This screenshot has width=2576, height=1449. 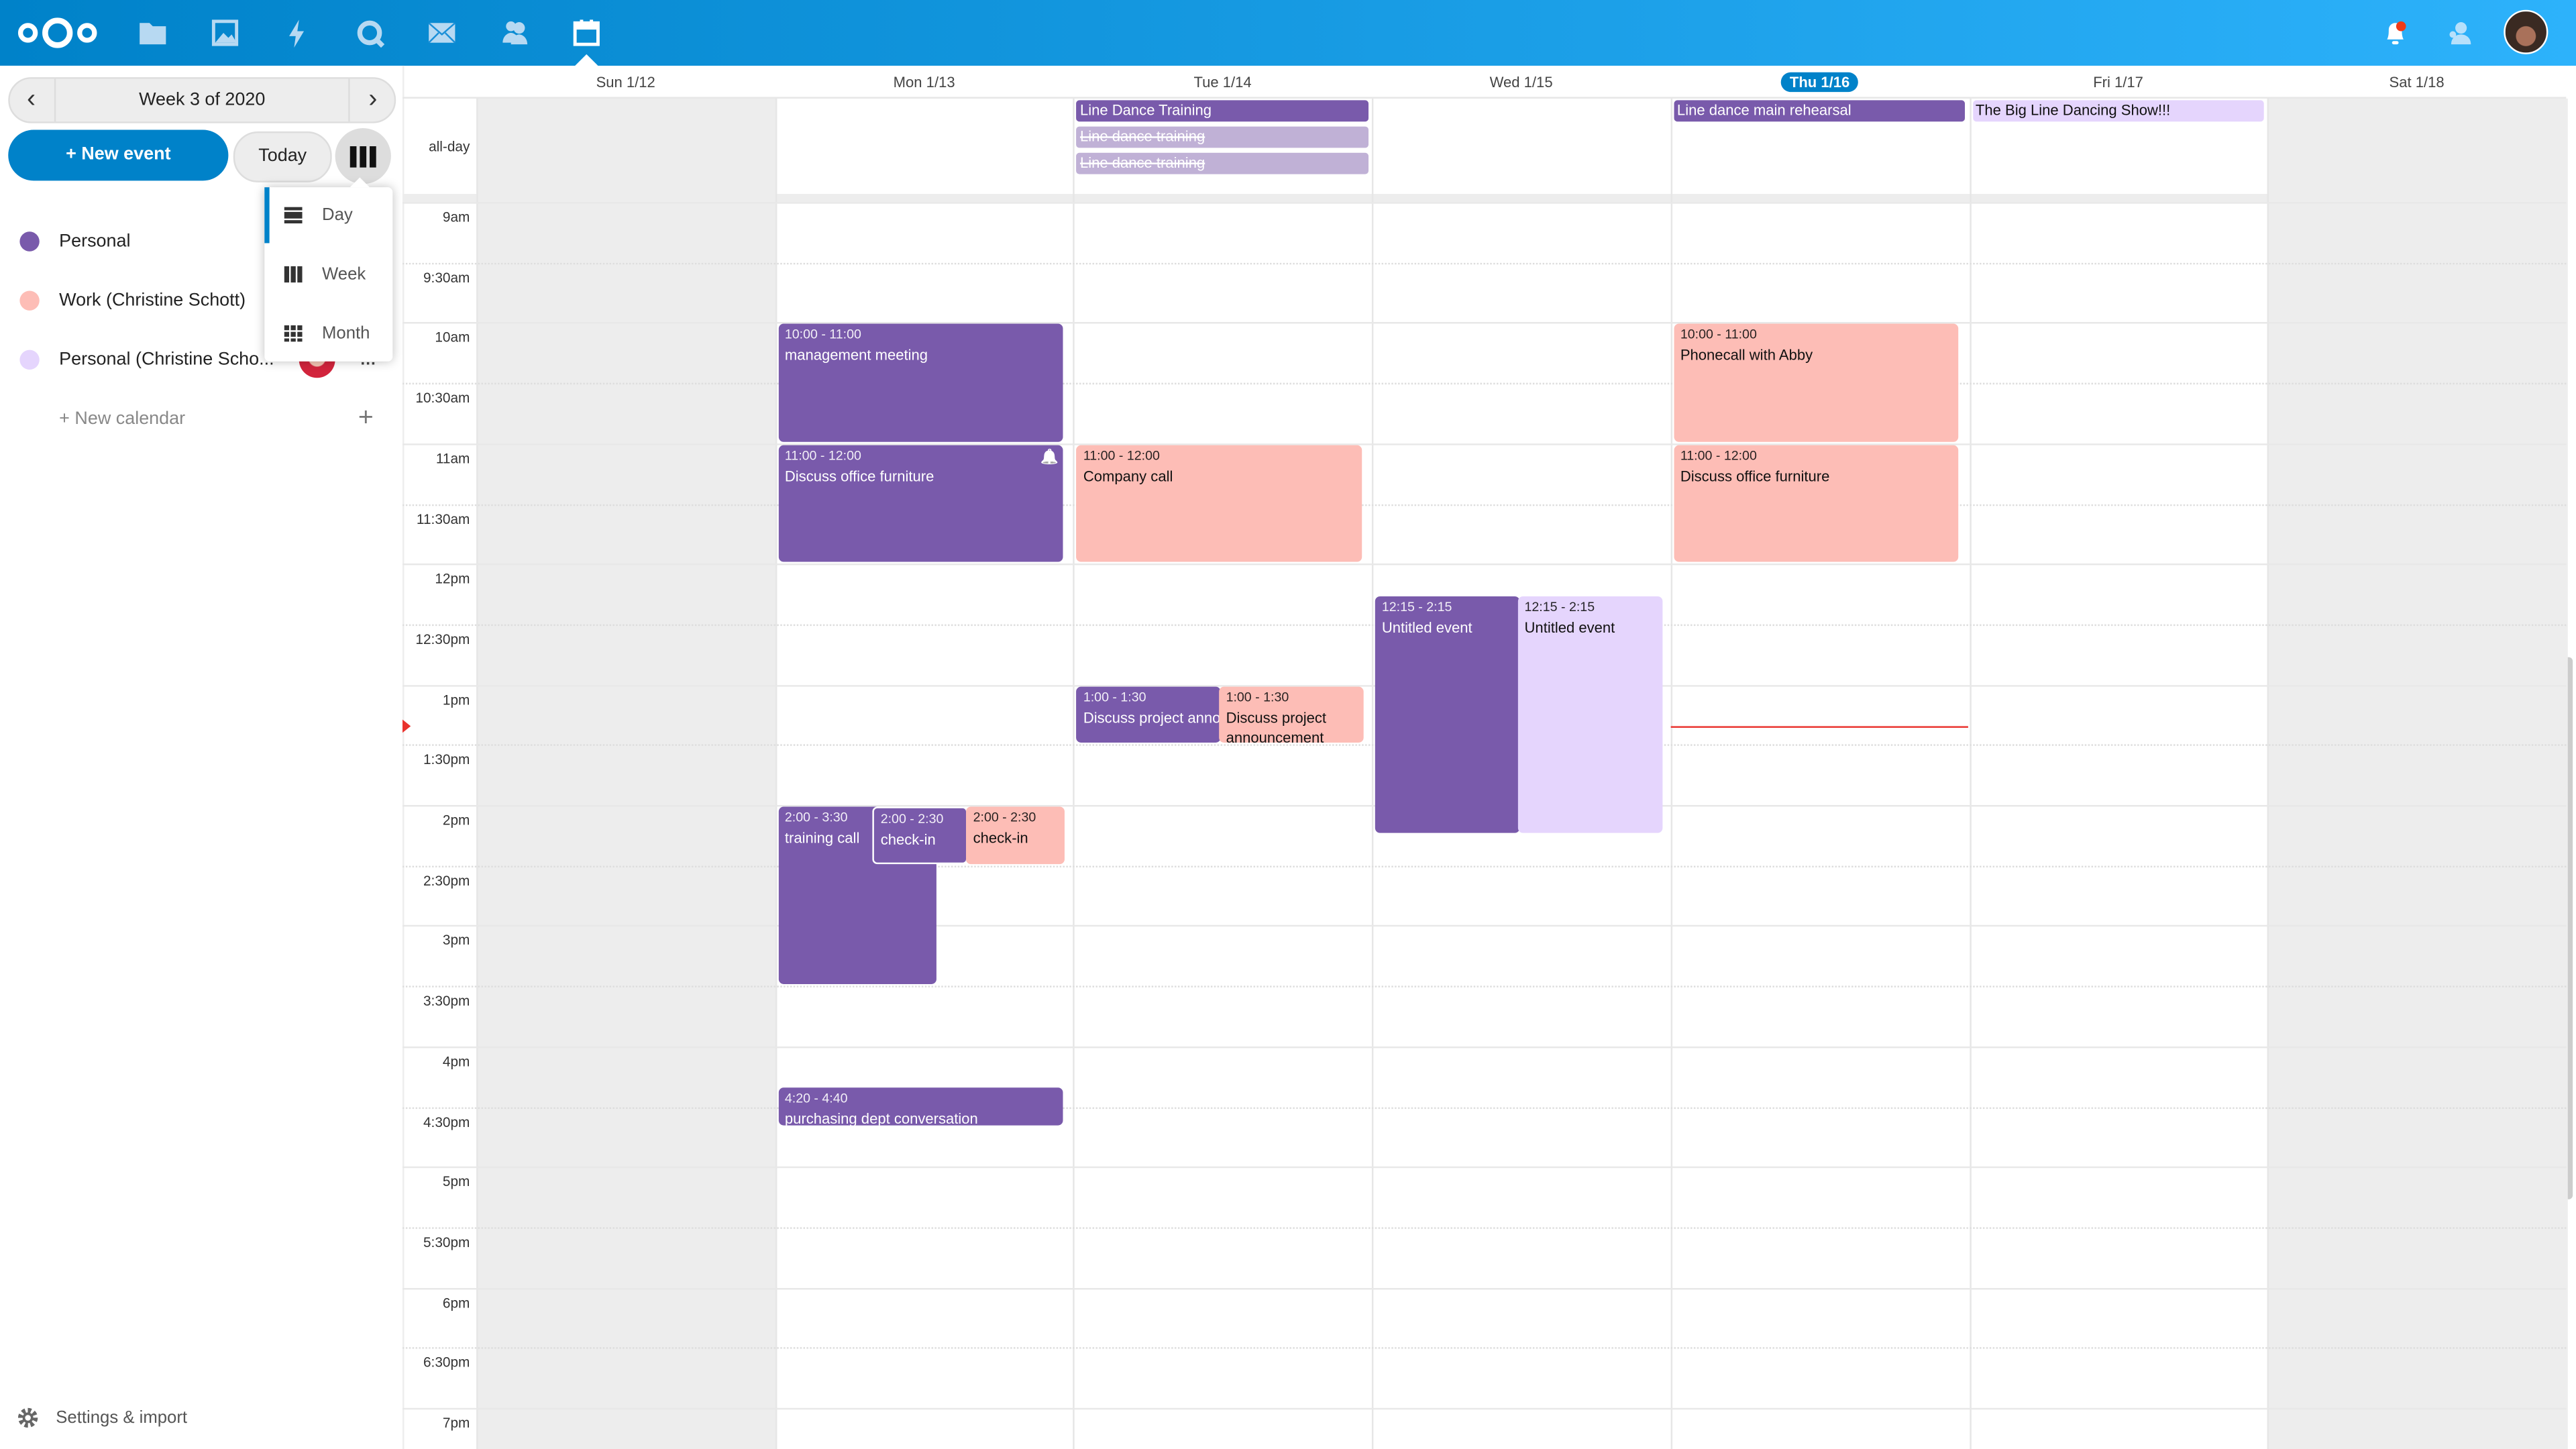 I want to click on week-navigator: ‹ Week 3 of 2020 ›, so click(x=202, y=100).